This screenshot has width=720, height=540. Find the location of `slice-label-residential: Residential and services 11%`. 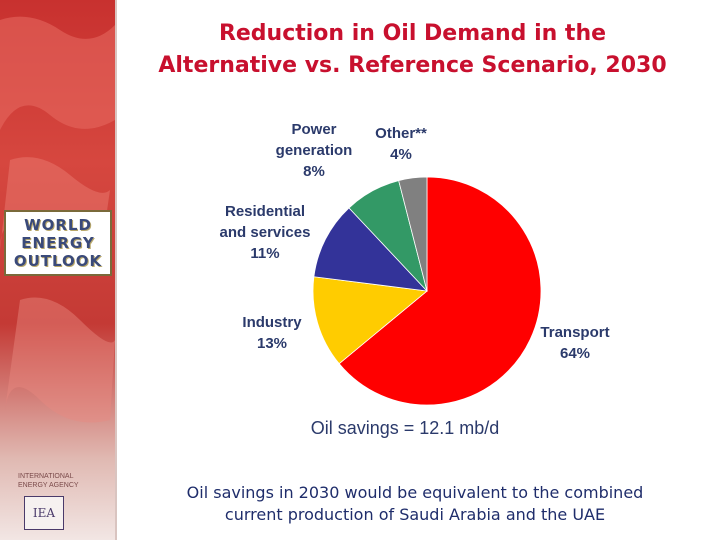

slice-label-residential: Residential and services 11% is located at coordinates (265, 232).